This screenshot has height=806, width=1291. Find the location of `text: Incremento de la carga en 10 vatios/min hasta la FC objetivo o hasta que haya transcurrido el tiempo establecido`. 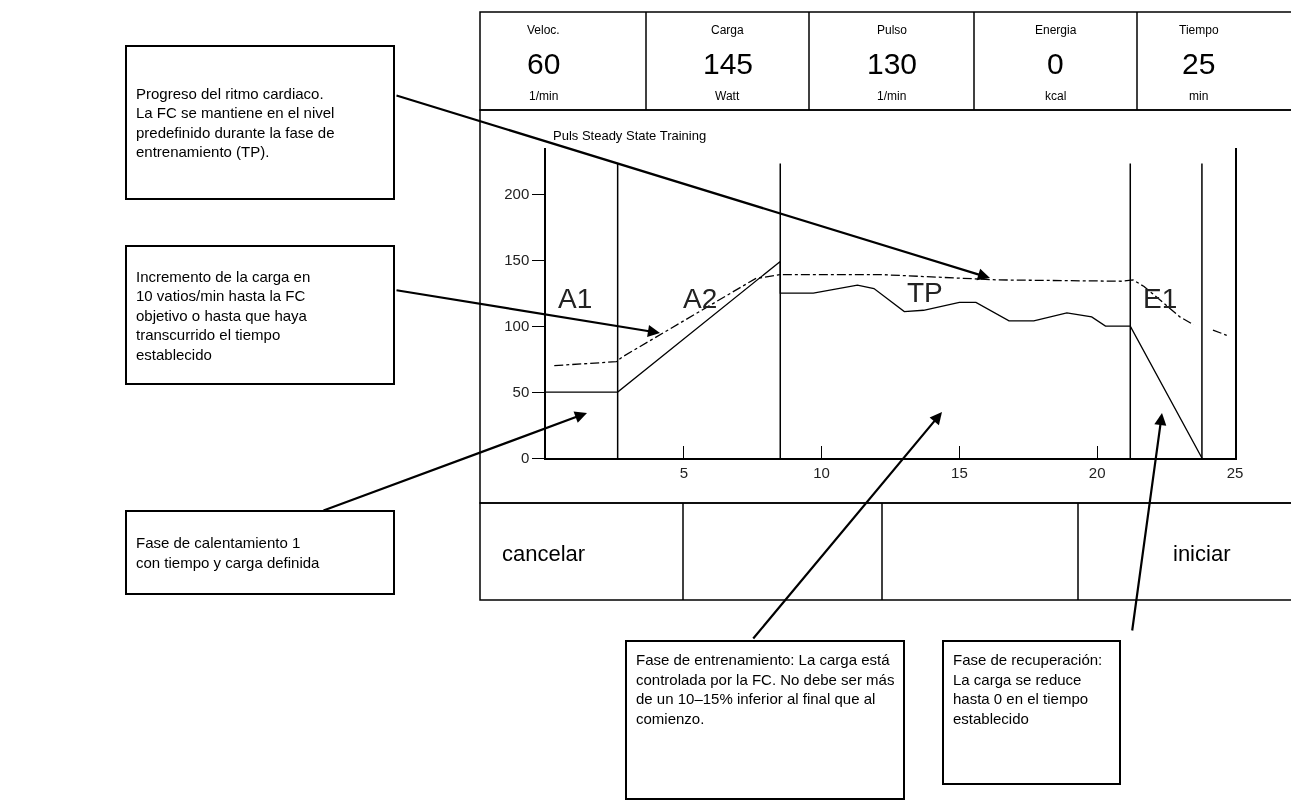

text: Incremento de la carga en 10 vatios/min hasta la FC objetivo o hasta que haya transcurrido el tiempo establecido is located at coordinates (223, 315).